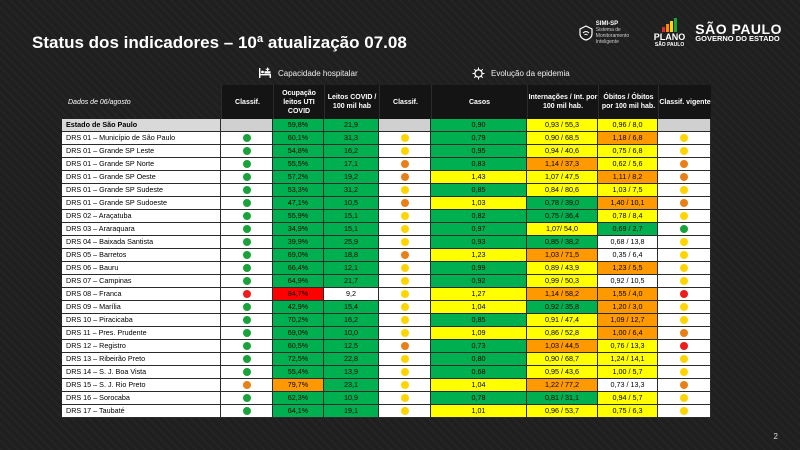 This screenshot has height=450, width=800. What do you see at coordinates (298, 281) in the screenshot?
I see `ocupacao-cell: 64,9%` at bounding box center [298, 281].